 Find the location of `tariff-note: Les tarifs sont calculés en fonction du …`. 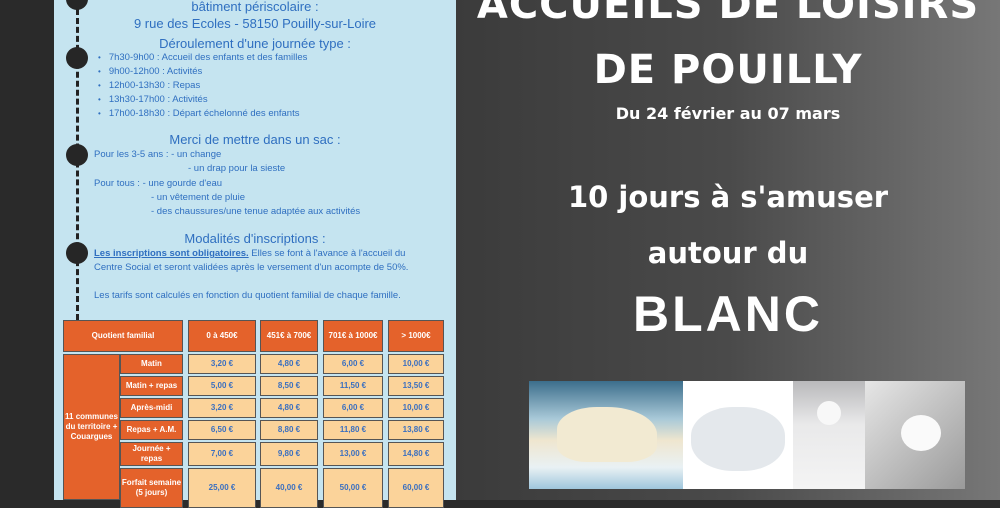

tariff-note: Les tarifs sont calculés en fonction du … is located at coordinates (247, 295).